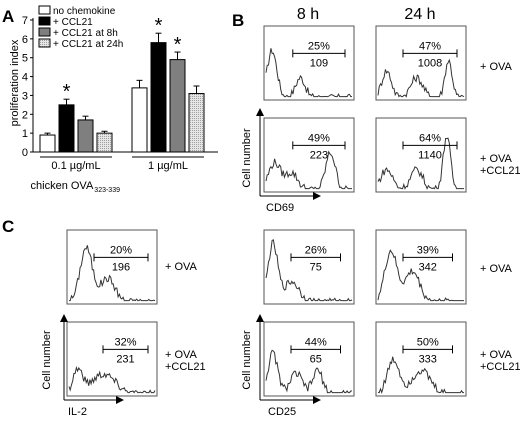 Image resolution: width=520 pixels, height=423 pixels. What do you see at coordinates (47, 360) in the screenshot?
I see `c-il2-y-label: Cell number` at bounding box center [47, 360].